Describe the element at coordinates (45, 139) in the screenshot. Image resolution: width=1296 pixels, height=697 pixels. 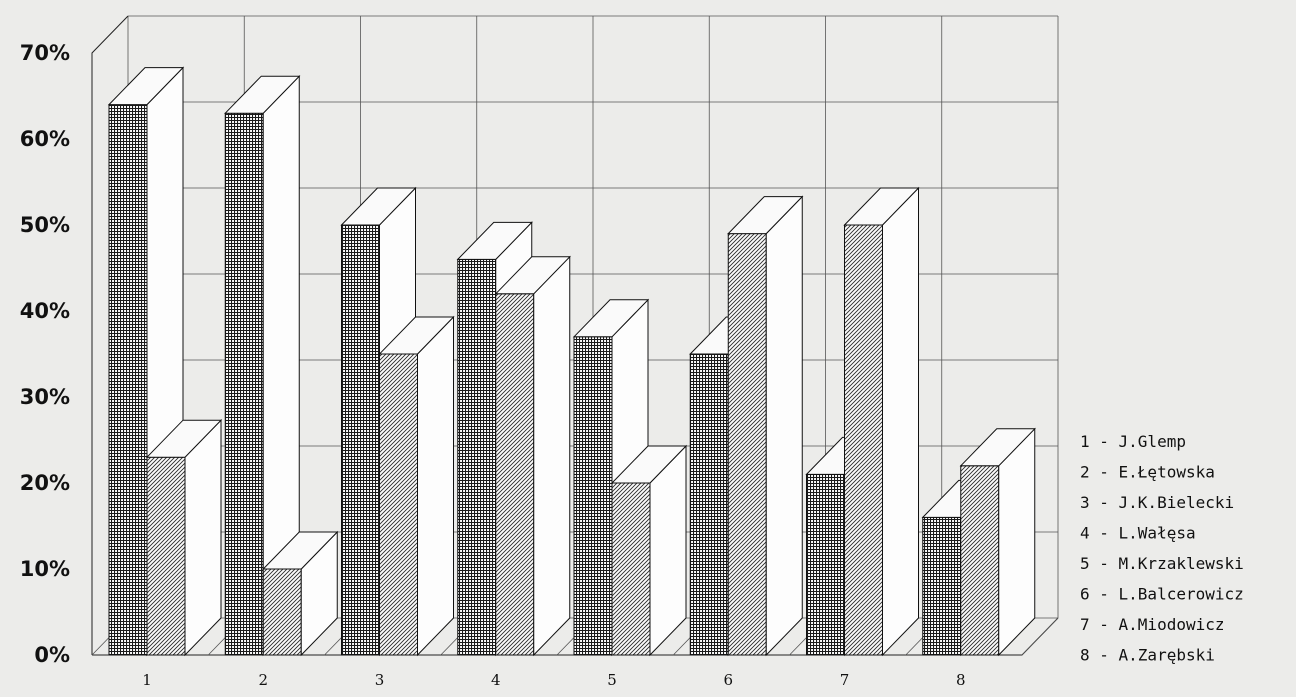
I see `y-tick-label: 60%` at that location.